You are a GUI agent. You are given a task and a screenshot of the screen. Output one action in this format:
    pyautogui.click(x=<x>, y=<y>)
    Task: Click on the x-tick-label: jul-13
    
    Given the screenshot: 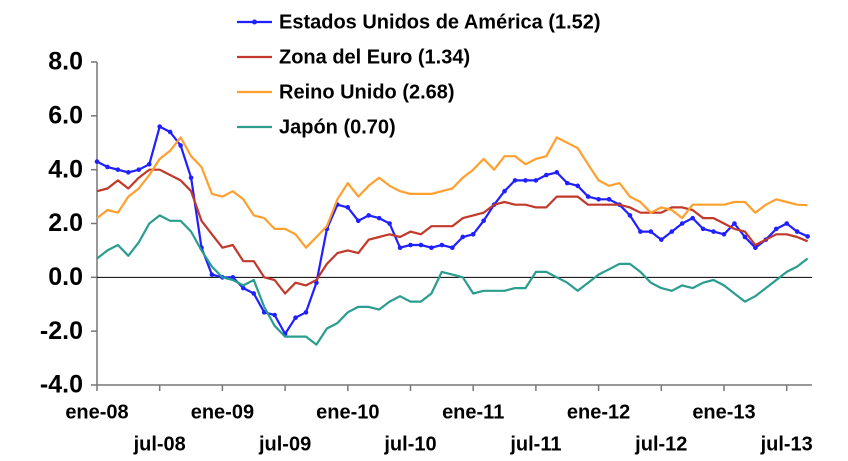 What is the action you would take?
    pyautogui.click(x=786, y=444)
    